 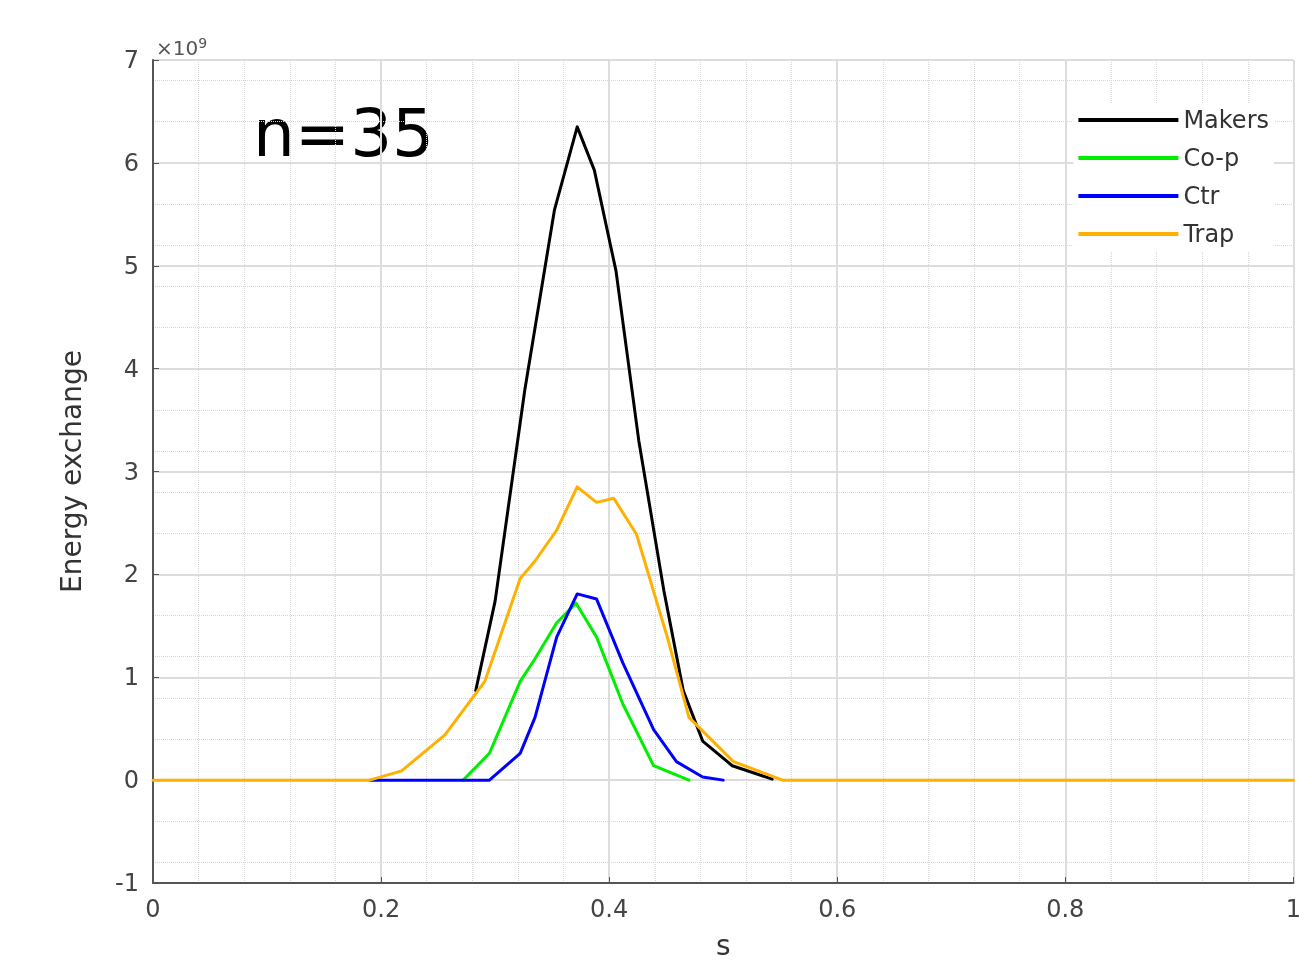 I want to click on y-tick-label: -1, so click(x=127, y=883).